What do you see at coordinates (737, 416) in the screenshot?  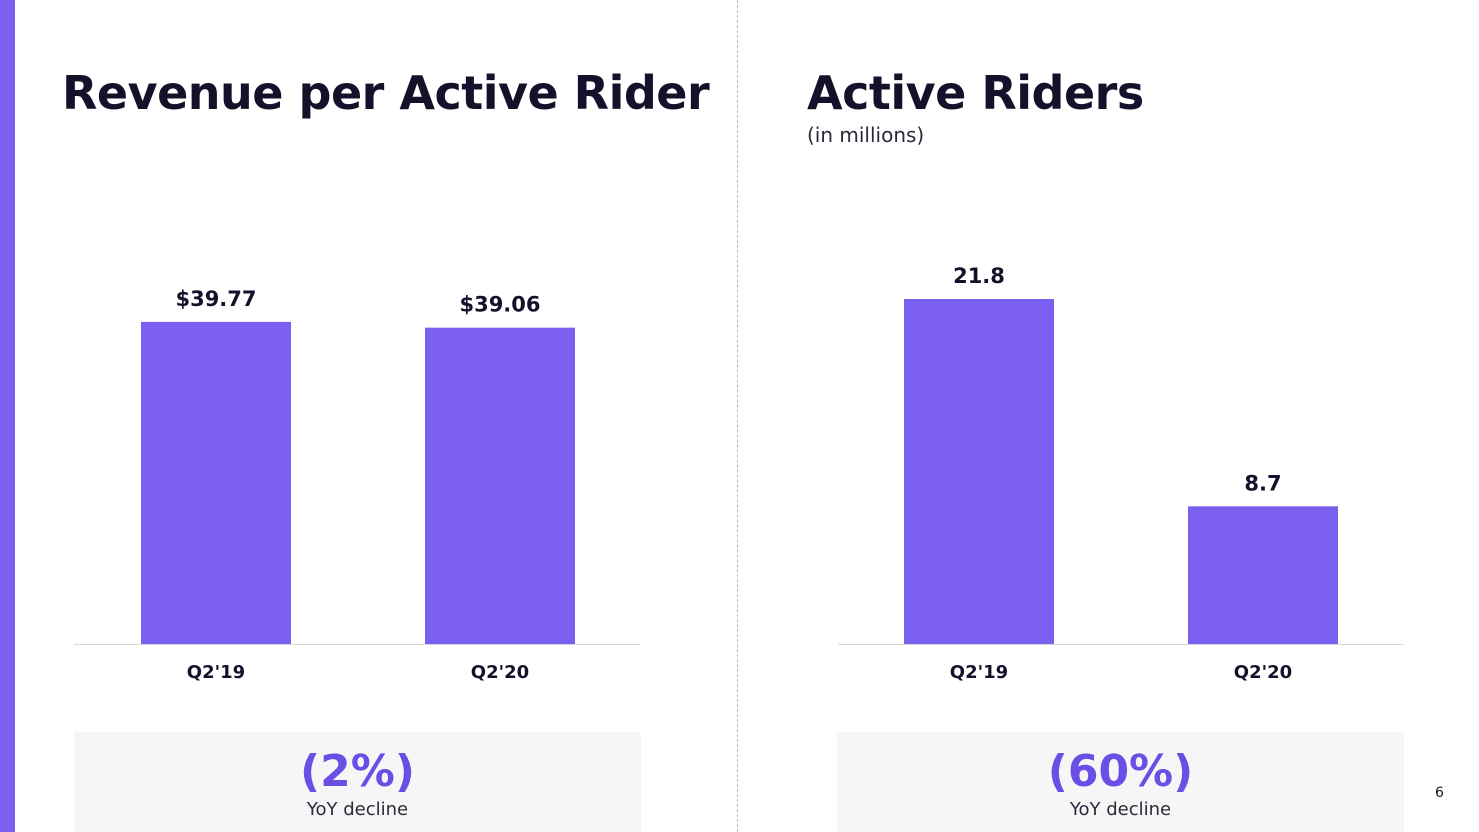 I see `panel-divider` at bounding box center [737, 416].